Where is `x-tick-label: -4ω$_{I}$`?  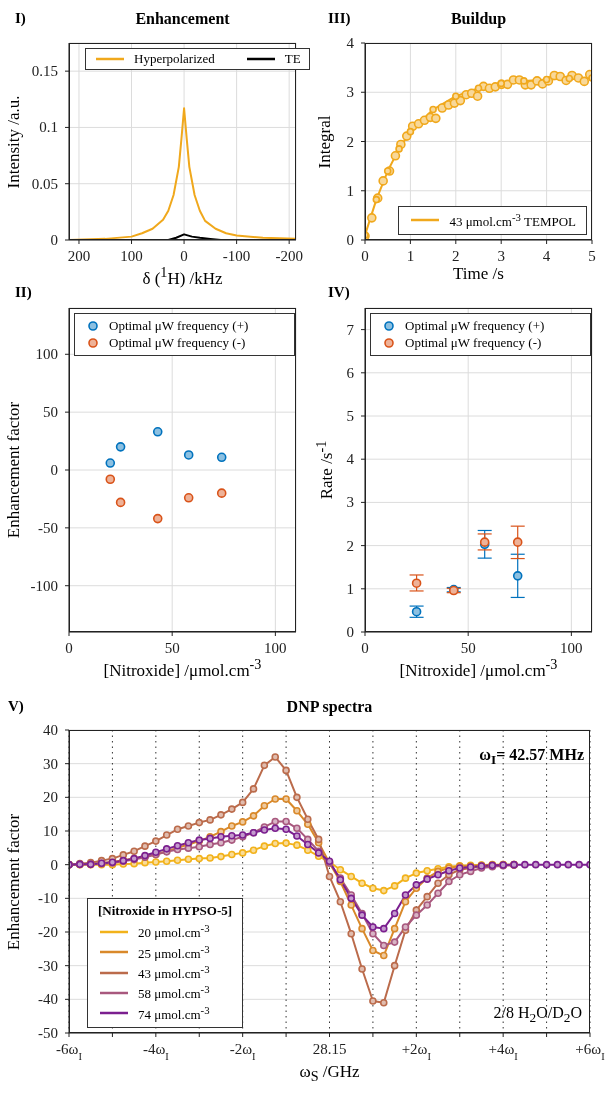 x-tick-label: -4ω$_{I}$ is located at coordinates (156, 1051).